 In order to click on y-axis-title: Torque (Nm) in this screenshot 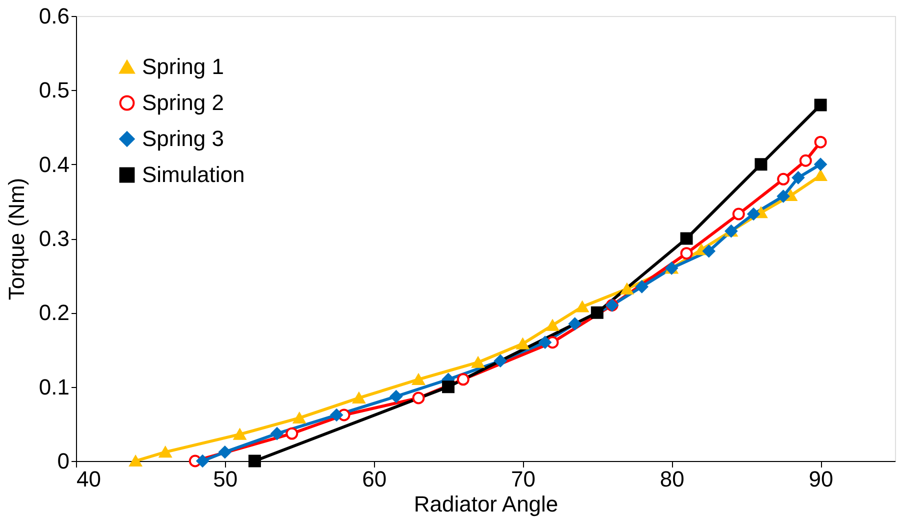, I will do `click(16, 239)`.